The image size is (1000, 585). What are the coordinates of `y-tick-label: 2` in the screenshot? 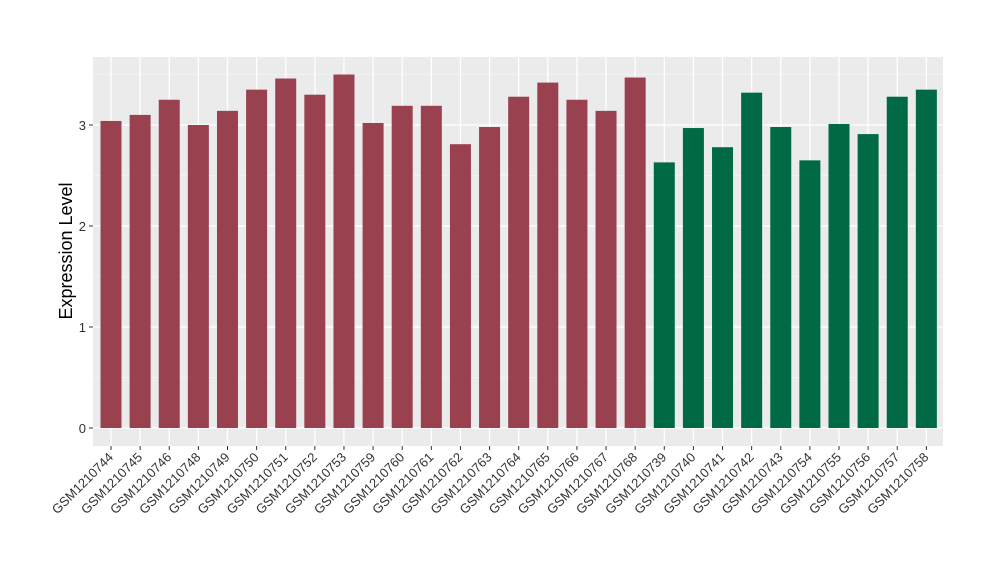 It's located at (82, 226).